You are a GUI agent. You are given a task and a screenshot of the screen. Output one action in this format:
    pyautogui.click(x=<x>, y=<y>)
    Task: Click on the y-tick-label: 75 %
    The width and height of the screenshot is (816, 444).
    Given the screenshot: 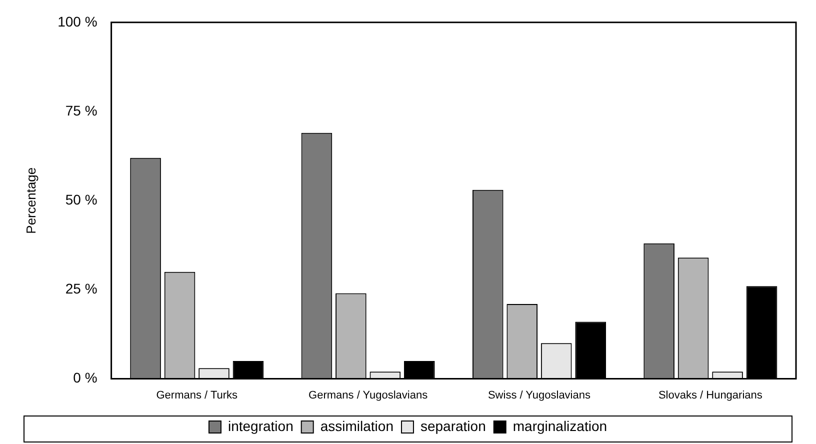 What is the action you would take?
    pyautogui.click(x=81, y=110)
    